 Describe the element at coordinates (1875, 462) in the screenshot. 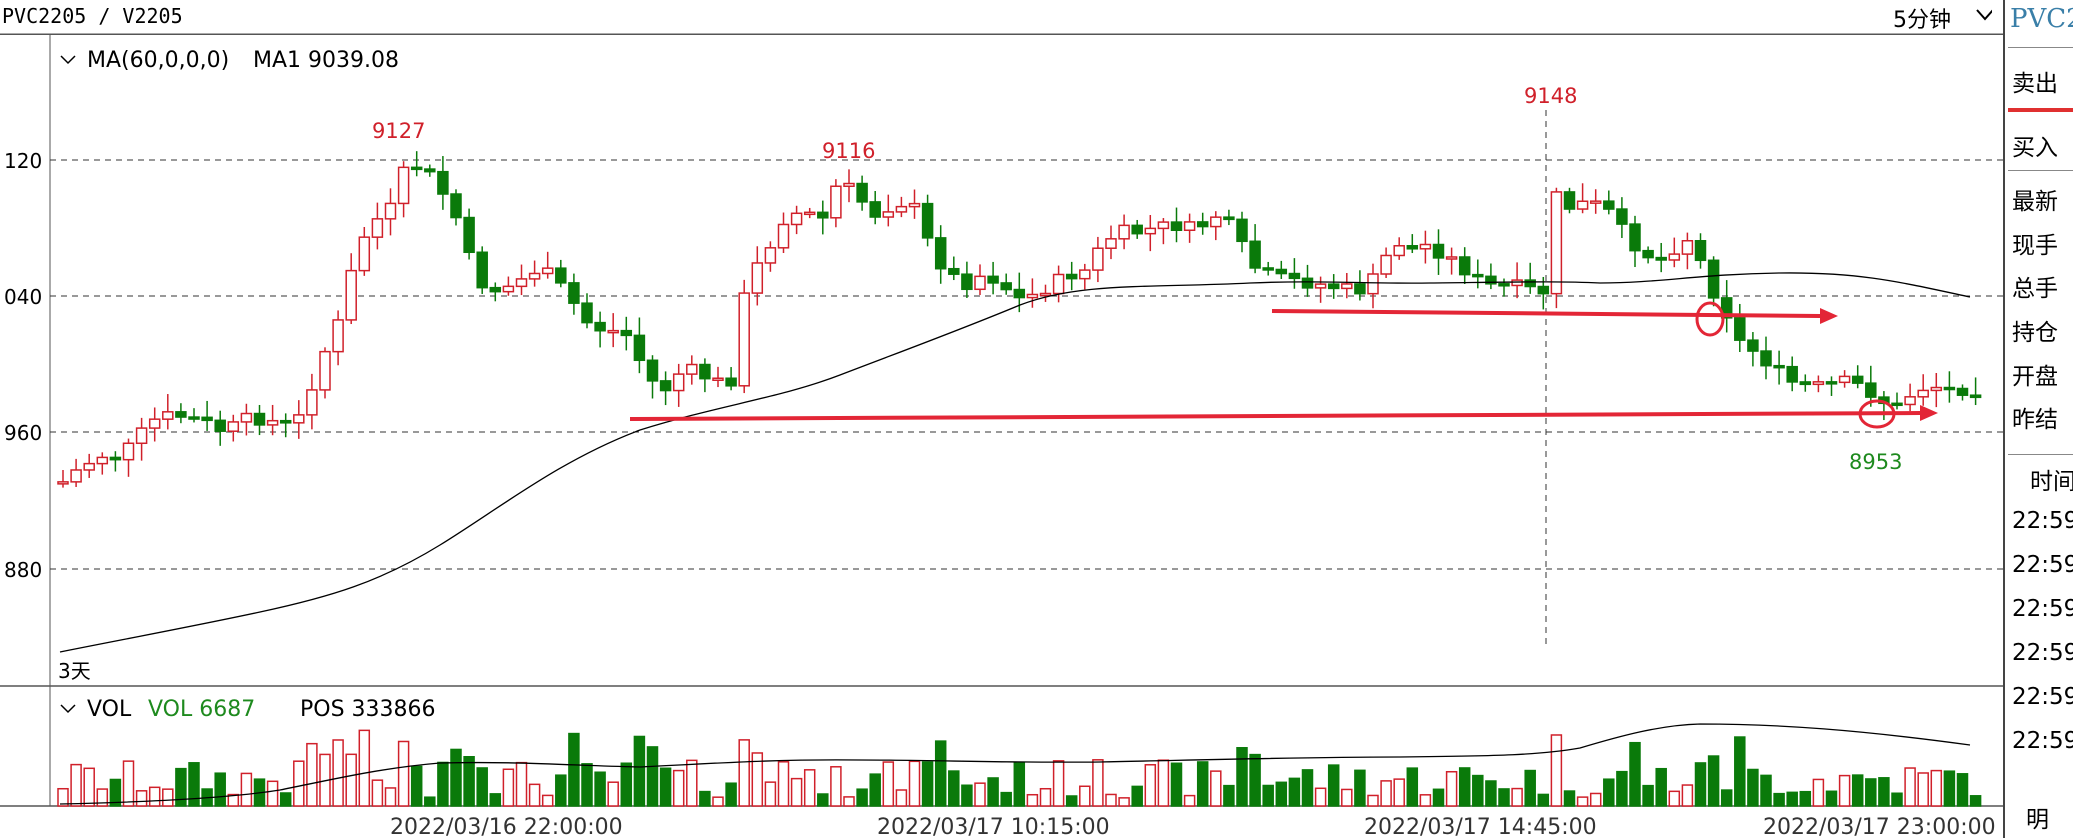

I see `low-label: 8953` at that location.